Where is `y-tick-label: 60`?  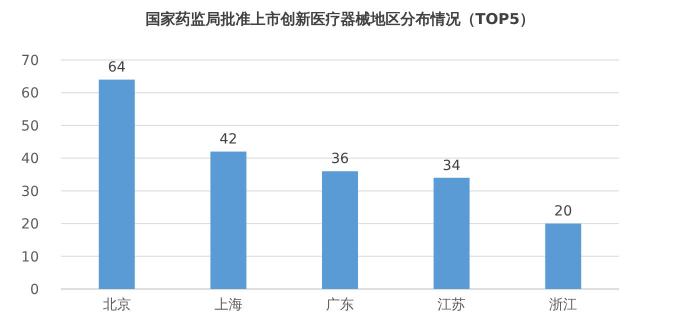
y-tick-label: 60 is located at coordinates (30, 94).